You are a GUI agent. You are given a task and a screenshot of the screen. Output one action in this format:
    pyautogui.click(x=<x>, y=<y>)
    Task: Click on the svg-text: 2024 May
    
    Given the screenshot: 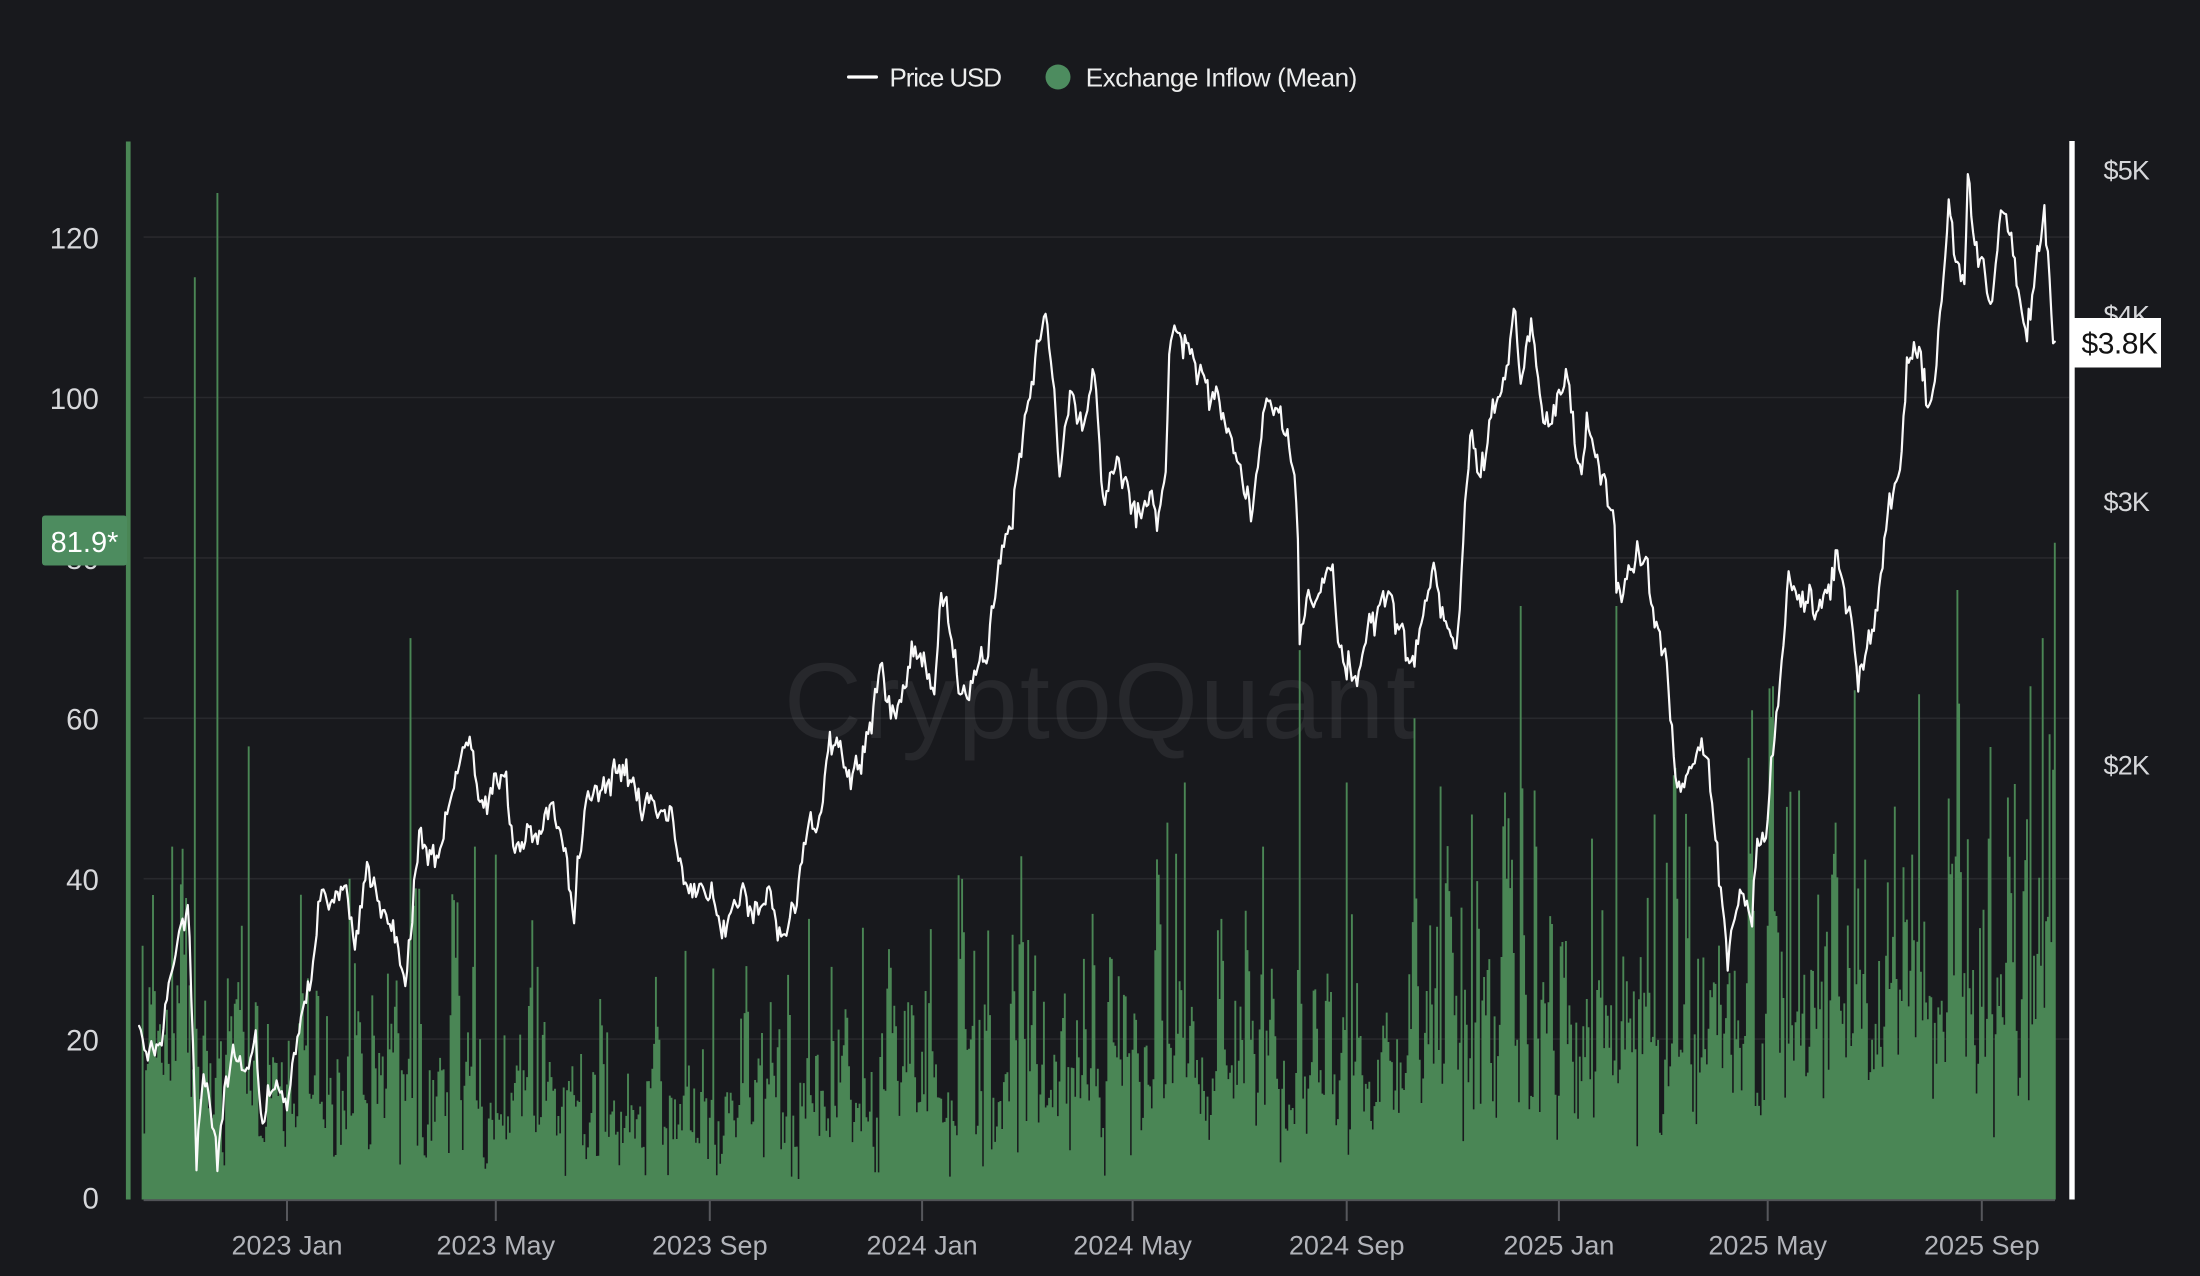 What is the action you would take?
    pyautogui.click(x=1132, y=1246)
    